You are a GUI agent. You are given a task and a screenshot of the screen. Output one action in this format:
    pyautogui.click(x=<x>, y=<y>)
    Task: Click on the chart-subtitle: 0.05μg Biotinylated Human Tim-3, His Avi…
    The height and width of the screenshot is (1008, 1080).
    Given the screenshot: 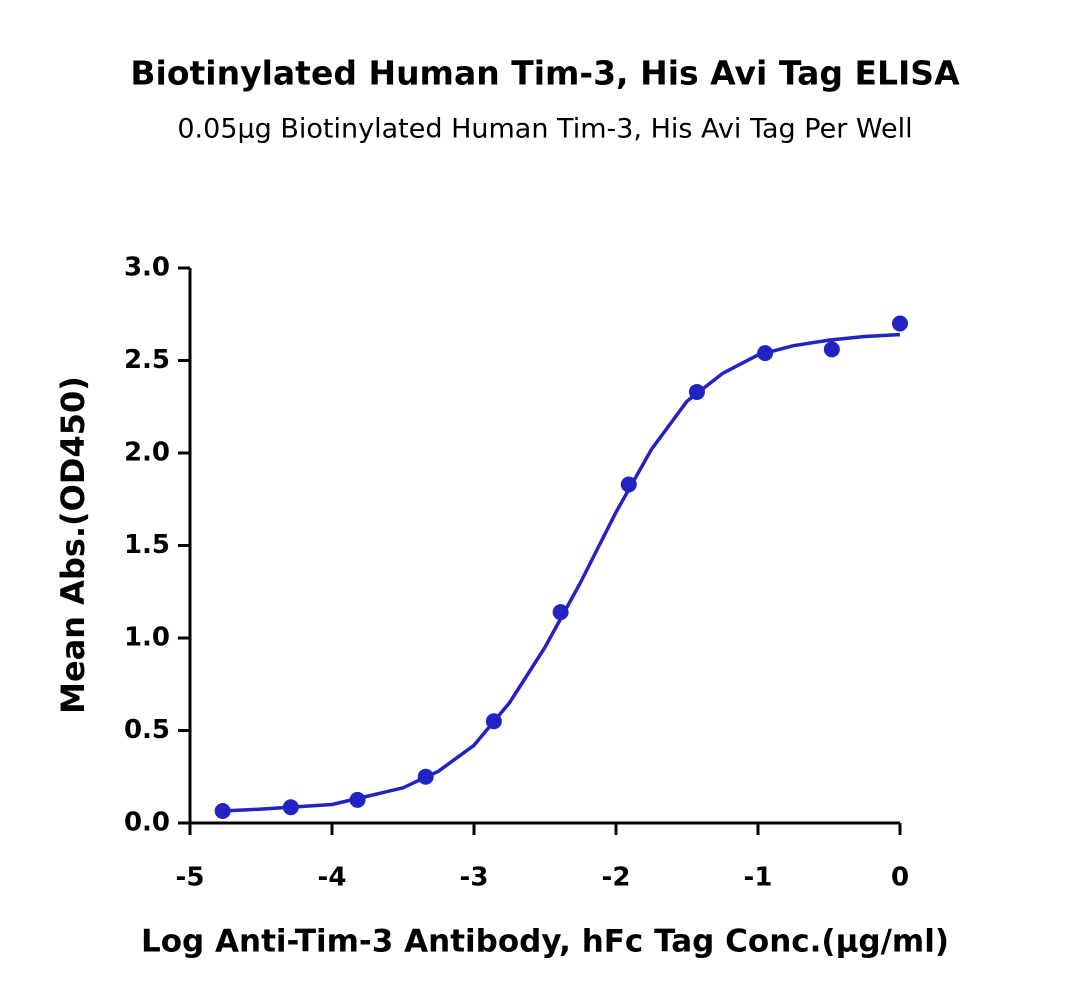 What is the action you would take?
    pyautogui.click(x=544, y=129)
    